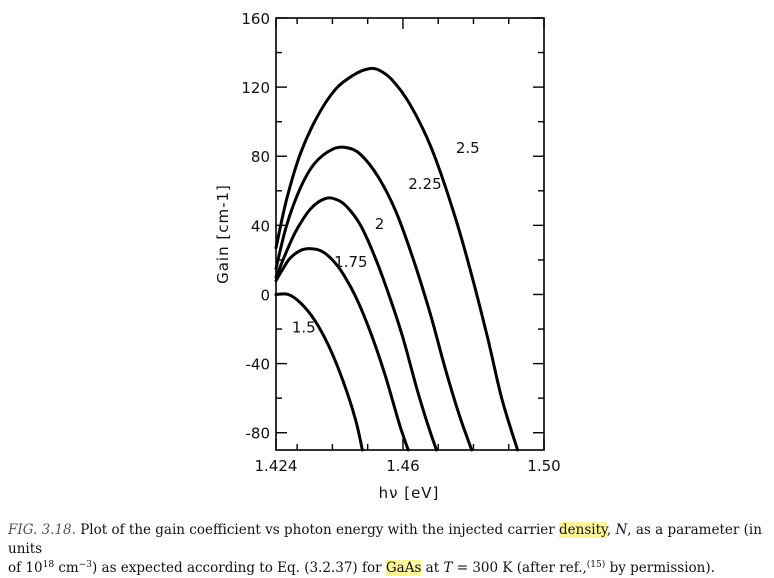 The height and width of the screenshot is (578, 774). I want to click on y-tick-label: 120, so click(255, 88).